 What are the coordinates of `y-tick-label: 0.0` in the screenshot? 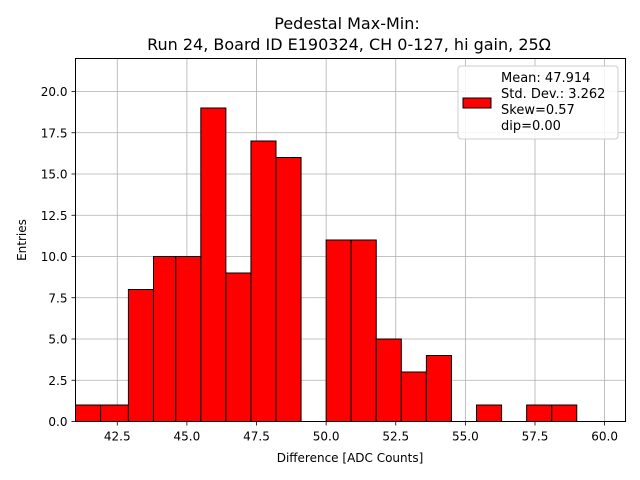 It's located at (57, 422).